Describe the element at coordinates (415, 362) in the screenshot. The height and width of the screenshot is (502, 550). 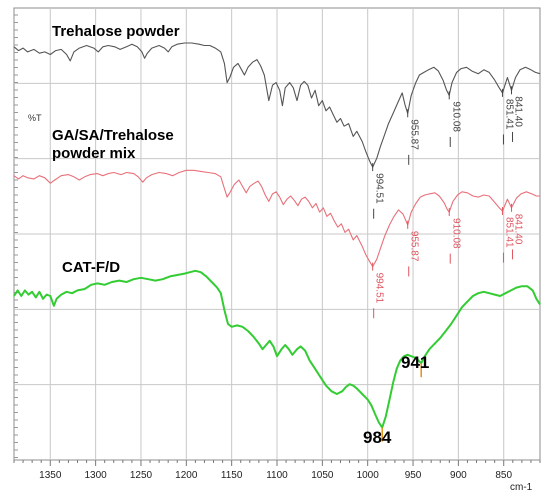
I see `peak-label-941: 941` at that location.